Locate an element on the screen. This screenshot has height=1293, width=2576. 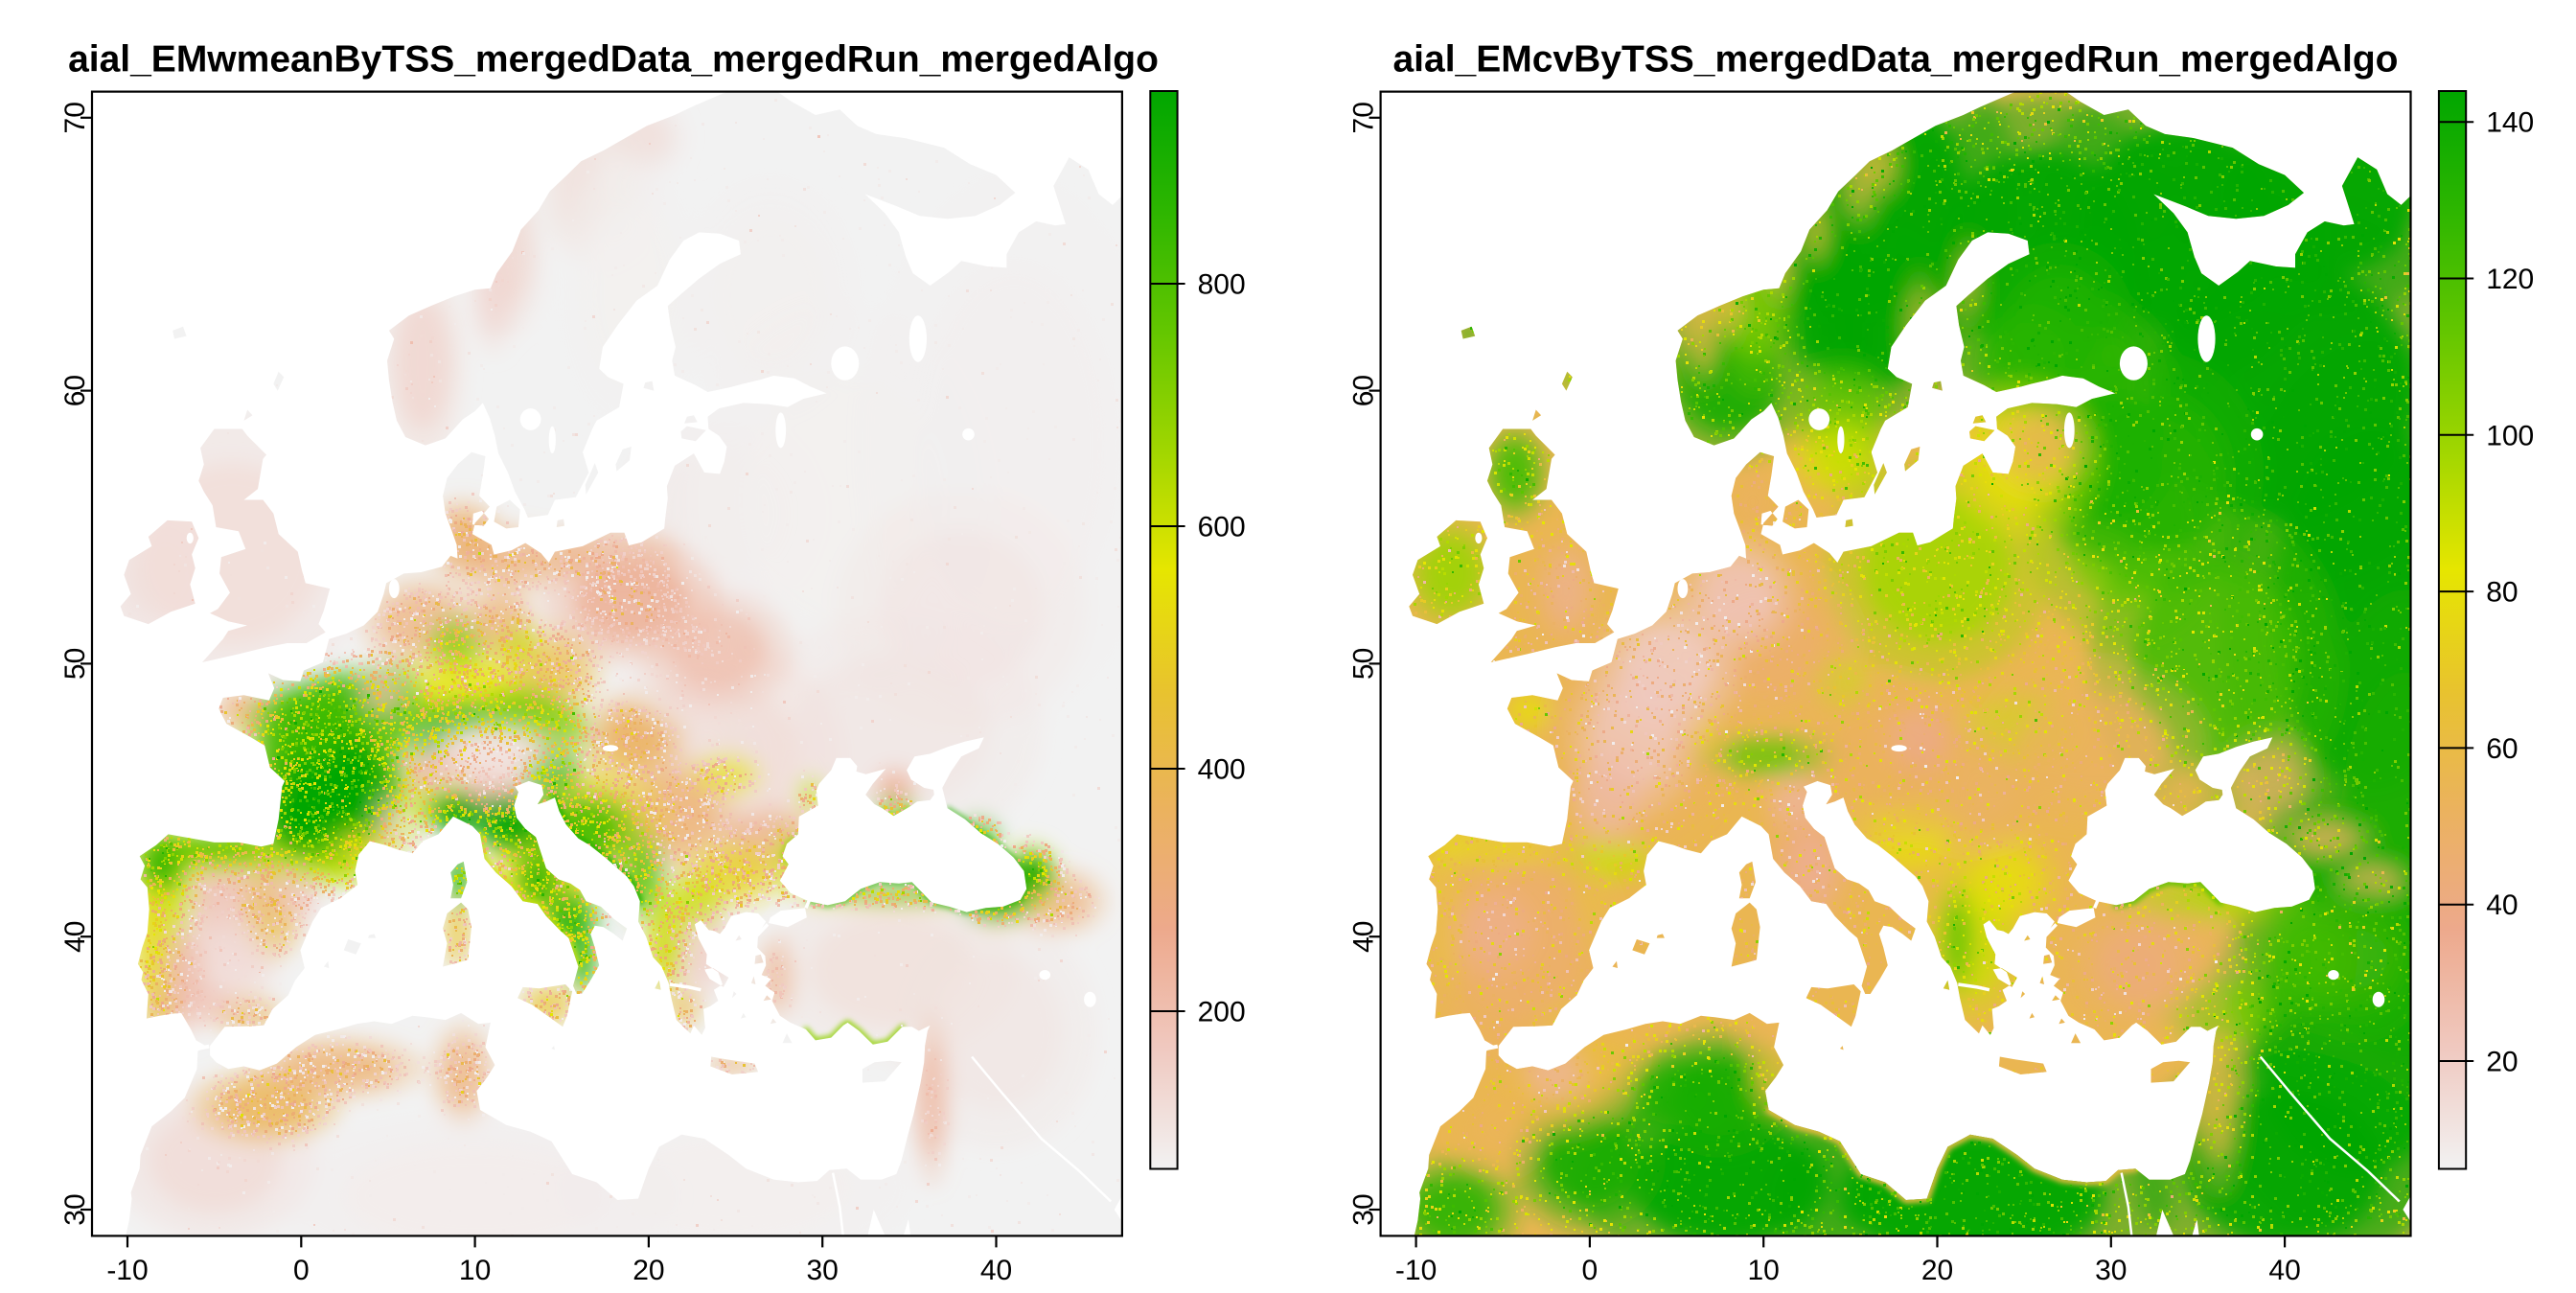
svg-text: 140 is located at coordinates (2510, 123).